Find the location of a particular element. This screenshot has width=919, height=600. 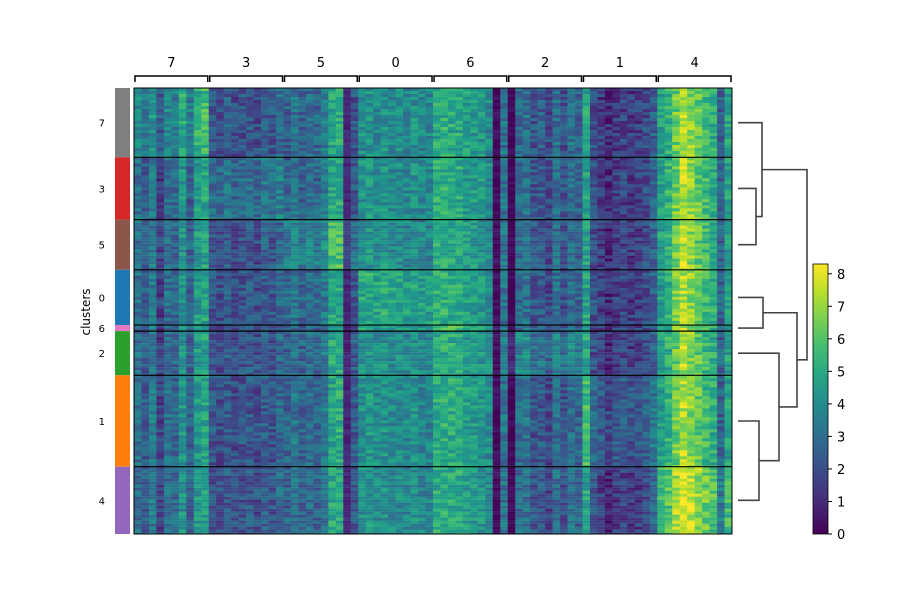

row-label-1: 1 is located at coordinates (102, 422).